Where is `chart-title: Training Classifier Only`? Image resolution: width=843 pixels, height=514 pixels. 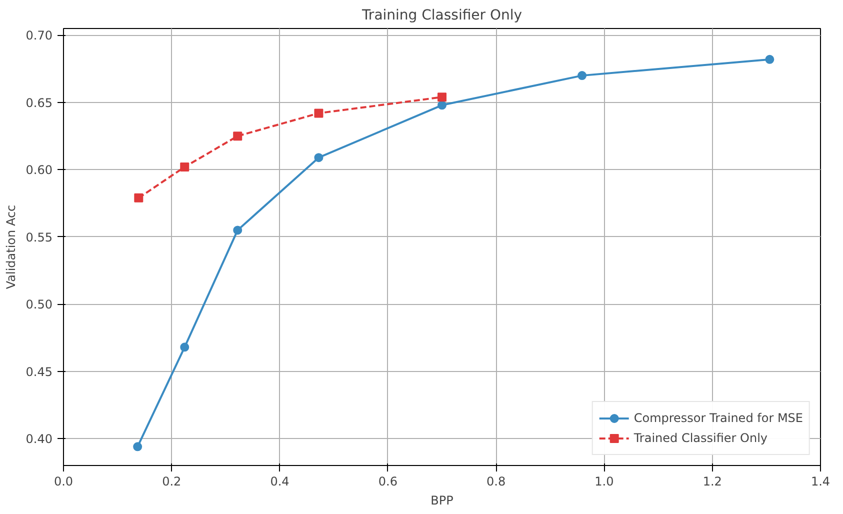
chart-title: Training Classifier Only is located at coordinates (441, 16).